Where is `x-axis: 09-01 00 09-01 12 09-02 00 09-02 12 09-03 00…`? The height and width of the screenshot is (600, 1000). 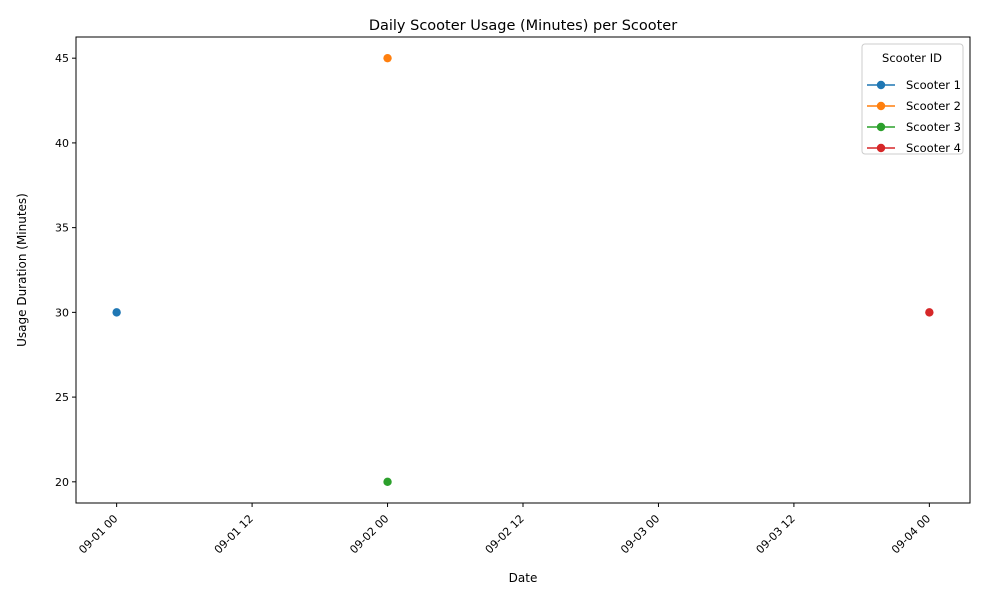 x-axis: 09-01 00 09-01 12 09-02 00 09-02 12 09-03 00… is located at coordinates (504, 529).